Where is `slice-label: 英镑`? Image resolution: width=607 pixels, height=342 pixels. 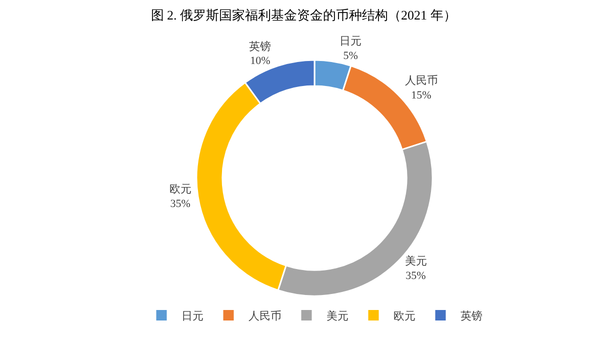 slice-label: 英镑 is located at coordinates (260, 46).